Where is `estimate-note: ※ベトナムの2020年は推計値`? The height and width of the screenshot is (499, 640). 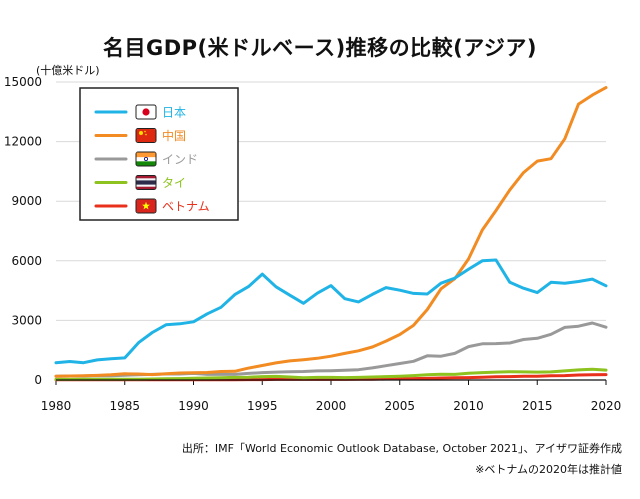
estimate-note: ※ベトナムの2020年は推計値 is located at coordinates (548, 469).